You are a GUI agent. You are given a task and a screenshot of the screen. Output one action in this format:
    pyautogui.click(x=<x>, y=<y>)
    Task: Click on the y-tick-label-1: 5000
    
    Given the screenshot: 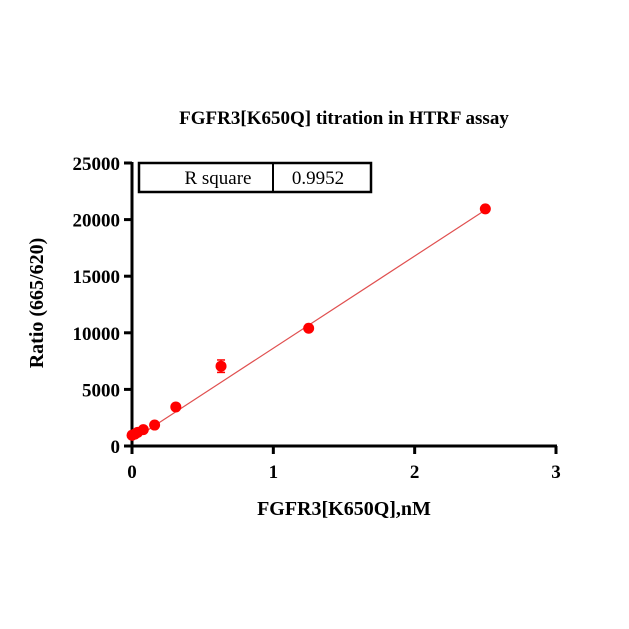 What is the action you would take?
    pyautogui.click(x=101, y=390)
    